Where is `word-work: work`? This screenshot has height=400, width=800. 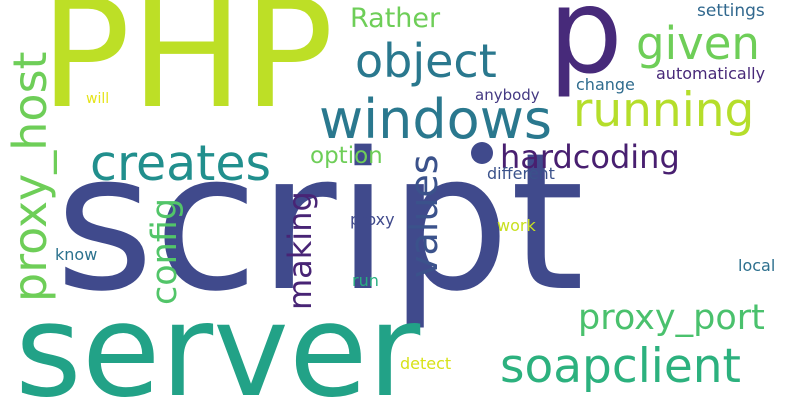 word-work: work is located at coordinates (516, 225).